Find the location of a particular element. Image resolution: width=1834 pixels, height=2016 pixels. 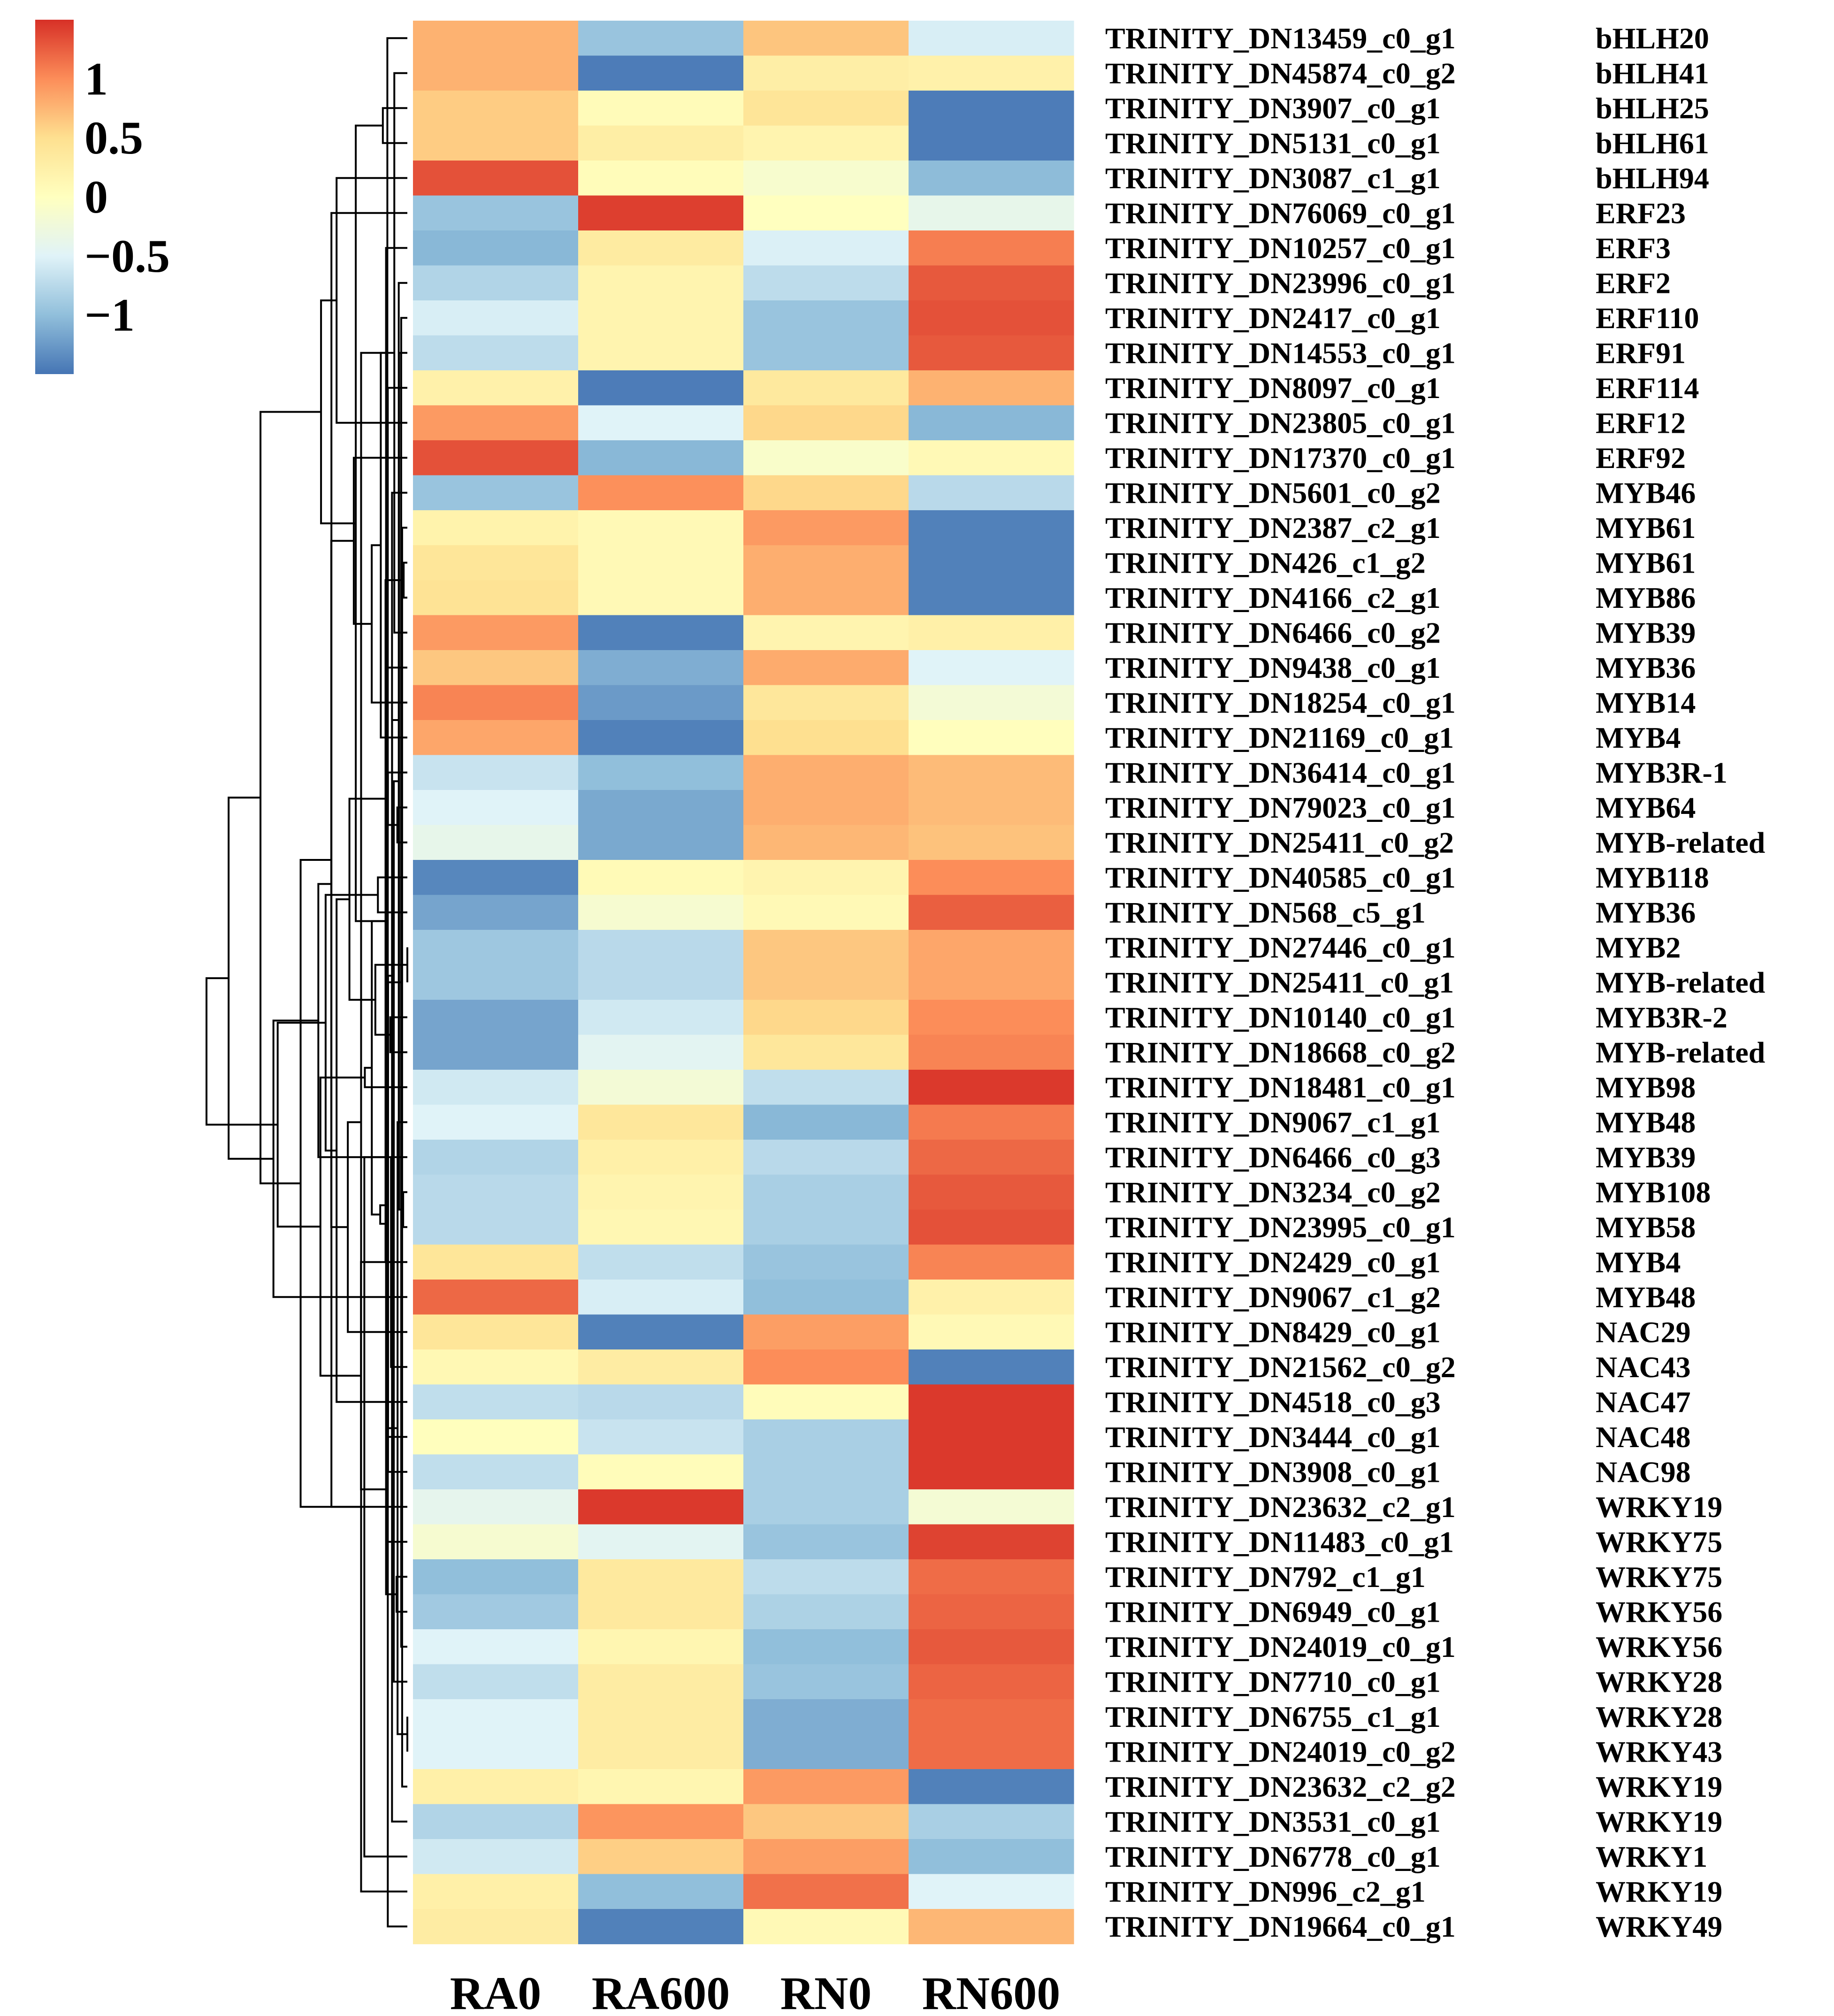

row-gene-label: TRINITY_DN3908_c0_g1 is located at coordinates (1273, 1472).